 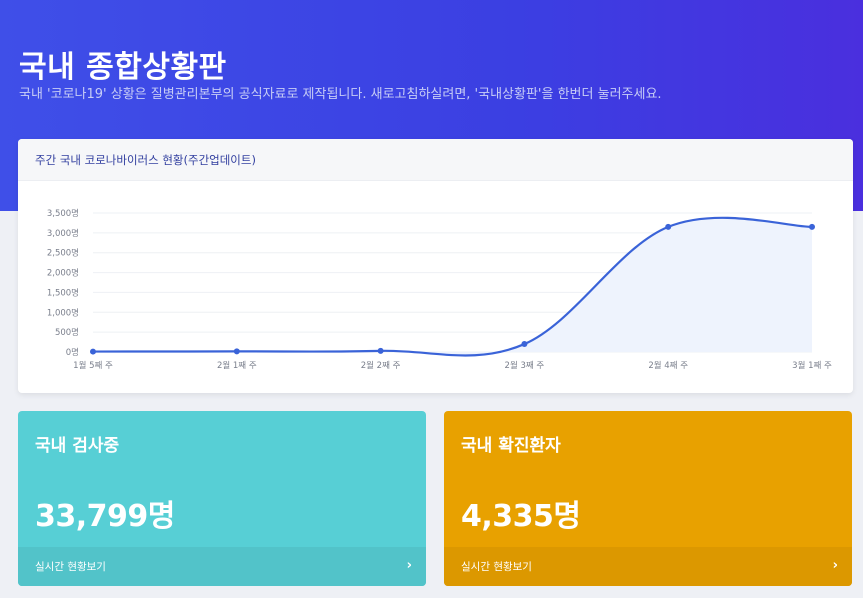 I want to click on y-tick-label: 0명, so click(x=72, y=352).